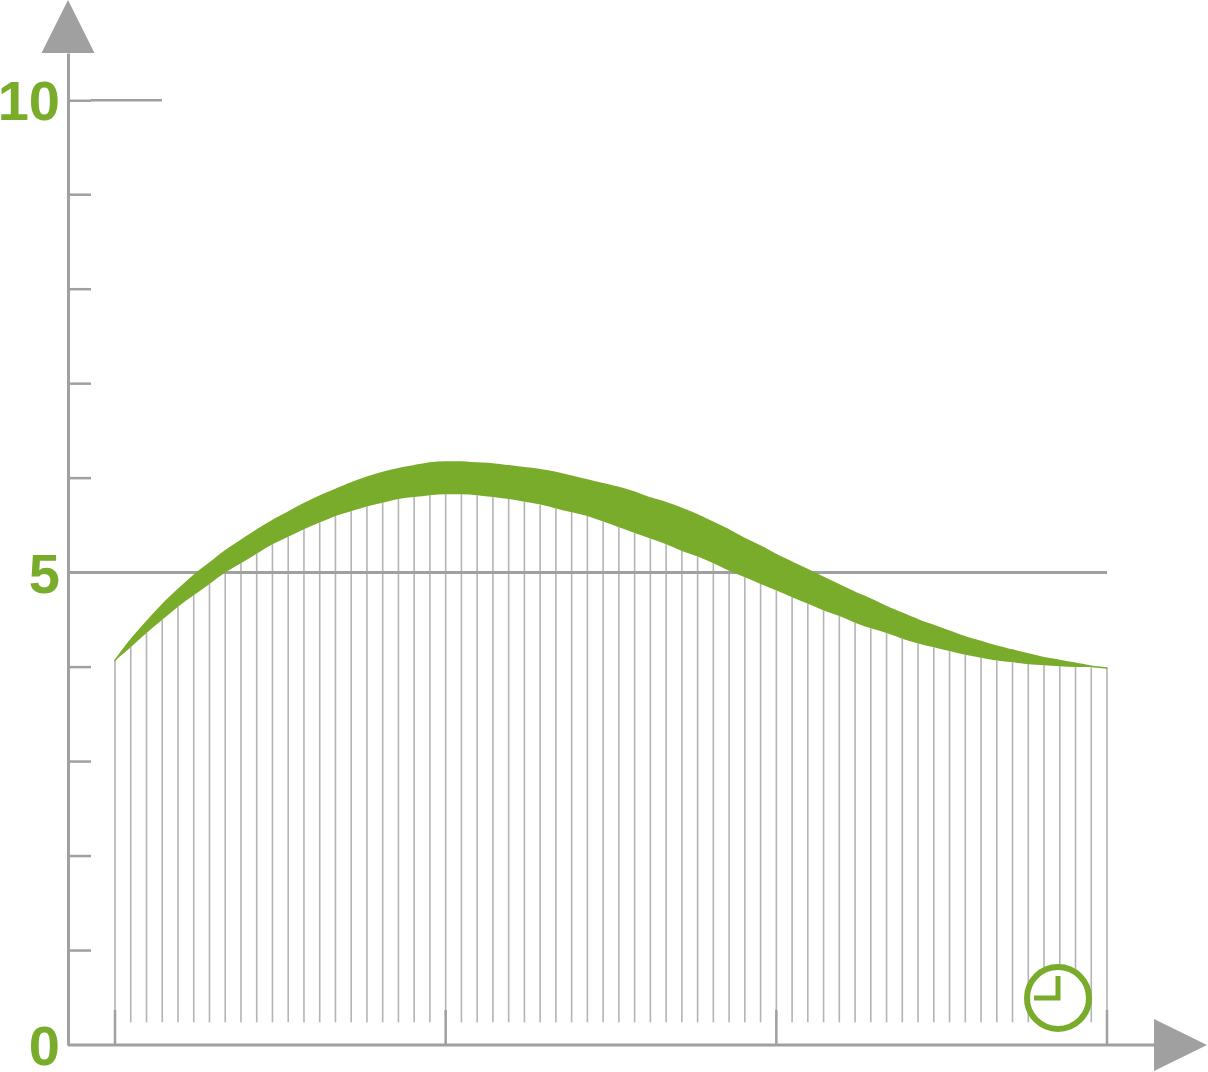 The image size is (1208, 1072). What do you see at coordinates (30, 101) in the screenshot?
I see `y-tick-label: 10` at bounding box center [30, 101].